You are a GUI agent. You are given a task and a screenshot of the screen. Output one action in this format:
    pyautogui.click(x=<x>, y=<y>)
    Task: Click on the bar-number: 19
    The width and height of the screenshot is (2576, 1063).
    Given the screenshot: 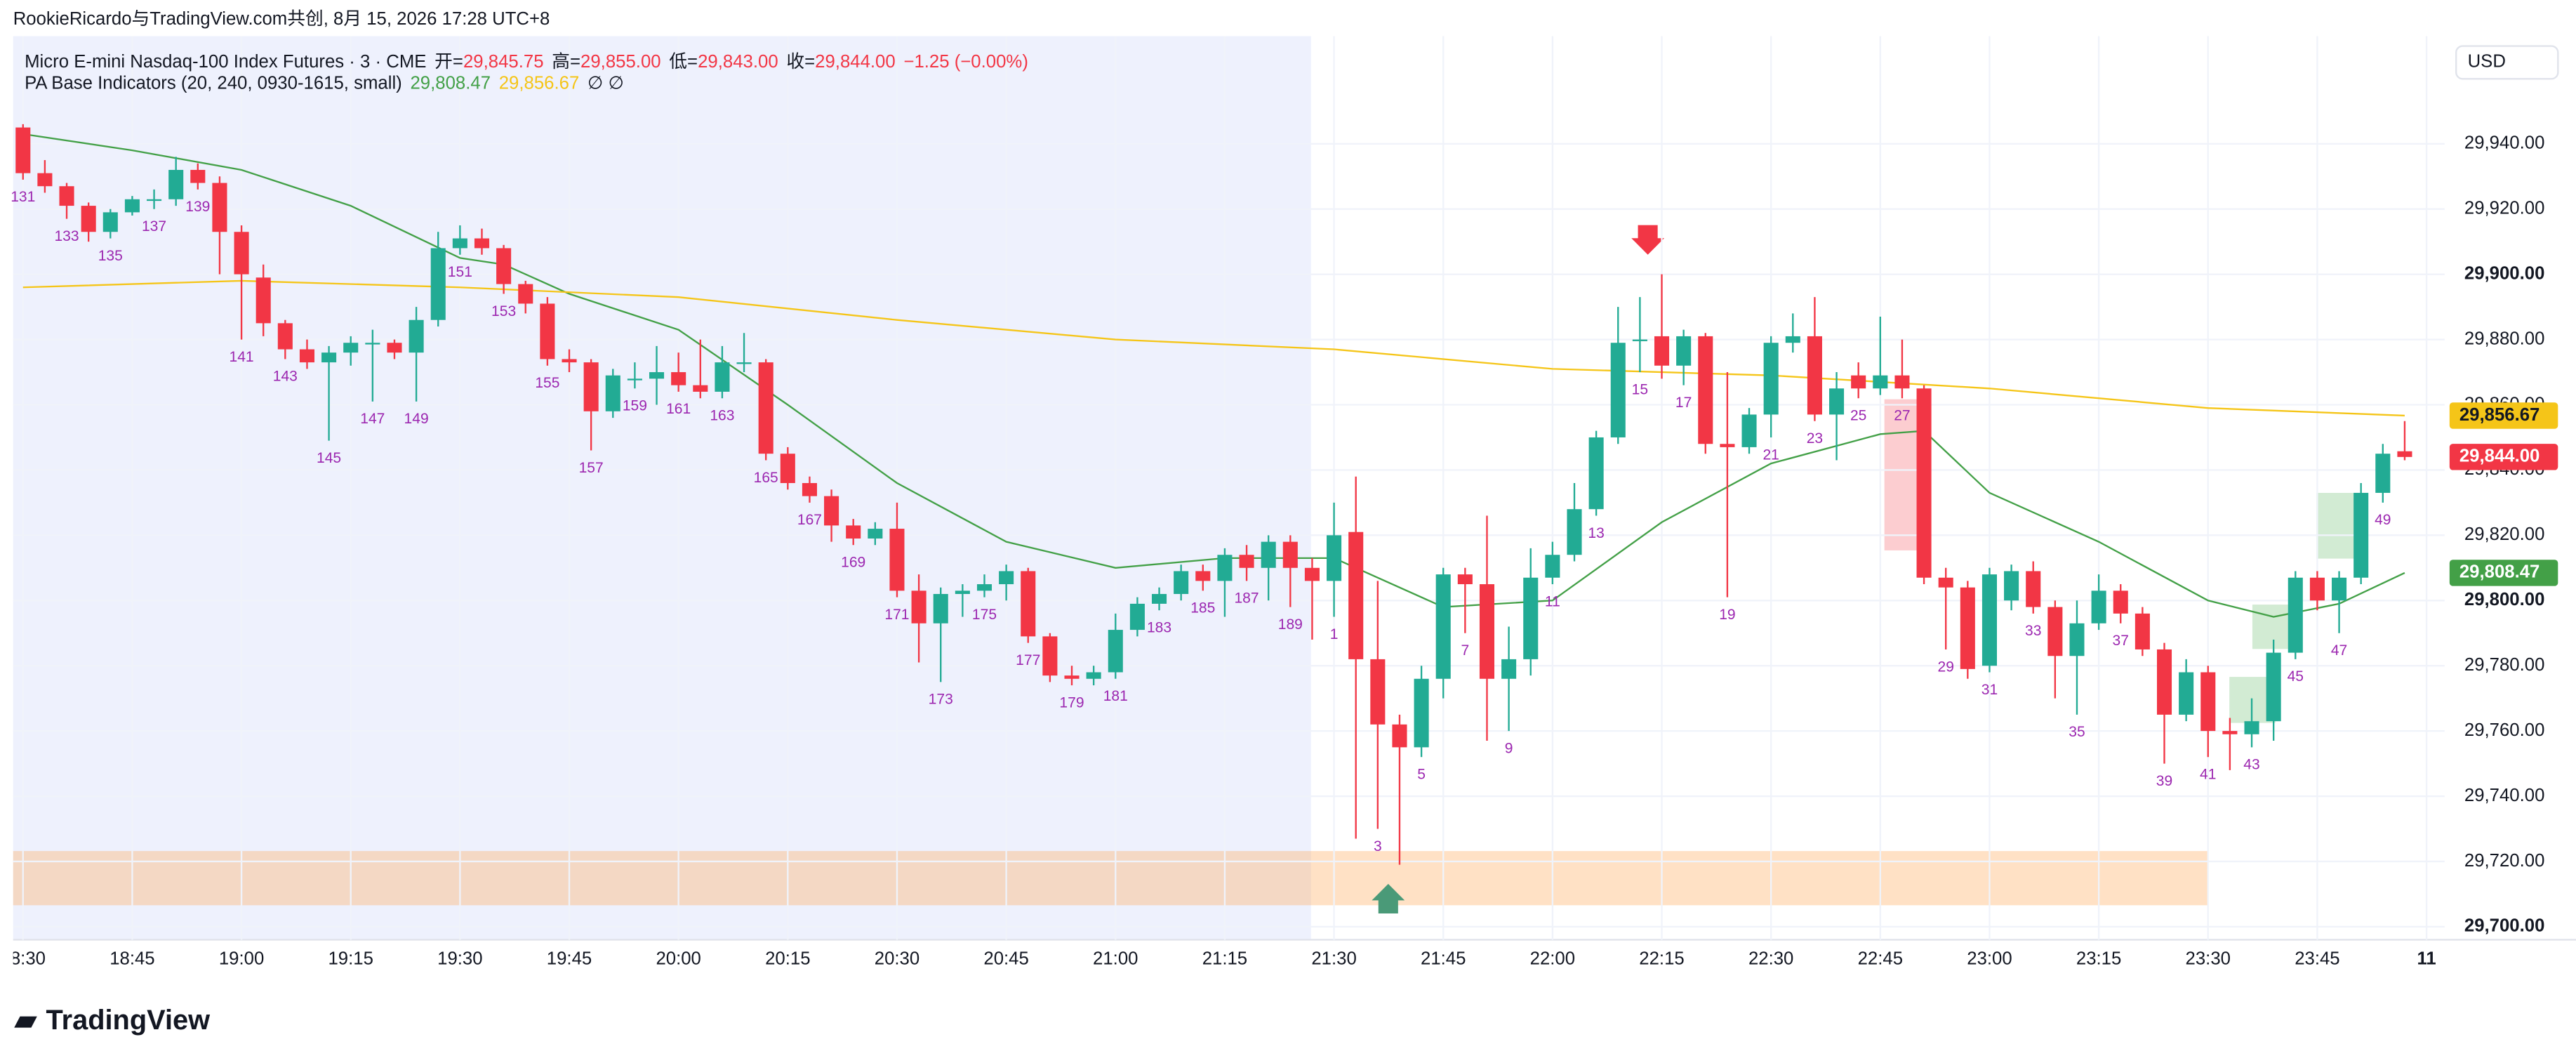 What is the action you would take?
    pyautogui.click(x=1727, y=615)
    